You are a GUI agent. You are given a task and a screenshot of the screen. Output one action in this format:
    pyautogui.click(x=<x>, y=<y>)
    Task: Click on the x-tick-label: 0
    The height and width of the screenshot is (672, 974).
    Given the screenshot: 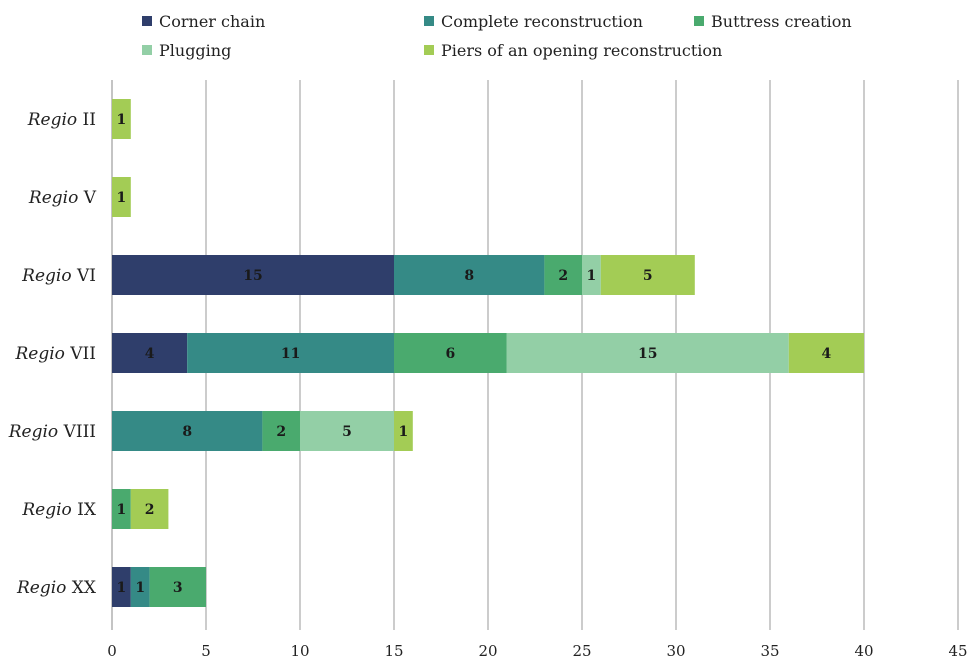 What is the action you would take?
    pyautogui.click(x=112, y=651)
    